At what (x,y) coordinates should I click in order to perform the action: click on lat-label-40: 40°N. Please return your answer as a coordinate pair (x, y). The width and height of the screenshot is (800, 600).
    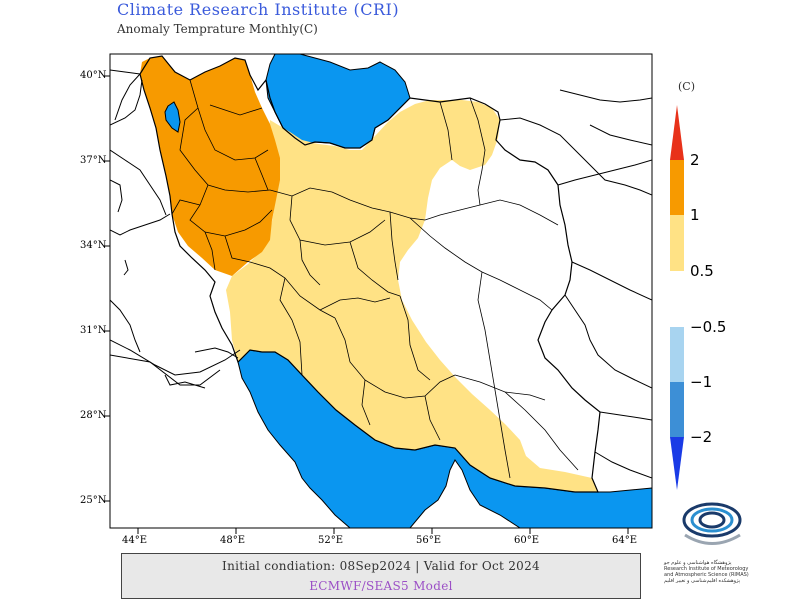
    Looking at the image, I should click on (93, 75).